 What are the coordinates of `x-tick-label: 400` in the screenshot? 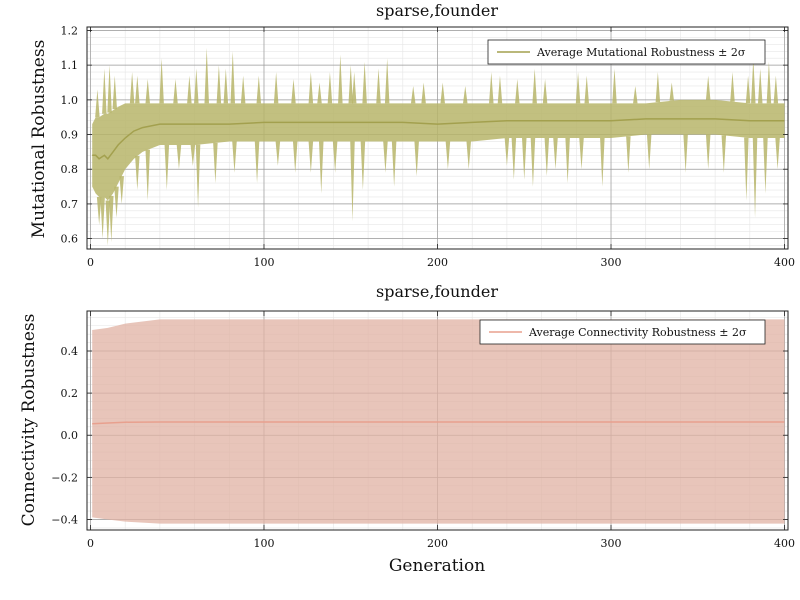 It's located at (784, 262).